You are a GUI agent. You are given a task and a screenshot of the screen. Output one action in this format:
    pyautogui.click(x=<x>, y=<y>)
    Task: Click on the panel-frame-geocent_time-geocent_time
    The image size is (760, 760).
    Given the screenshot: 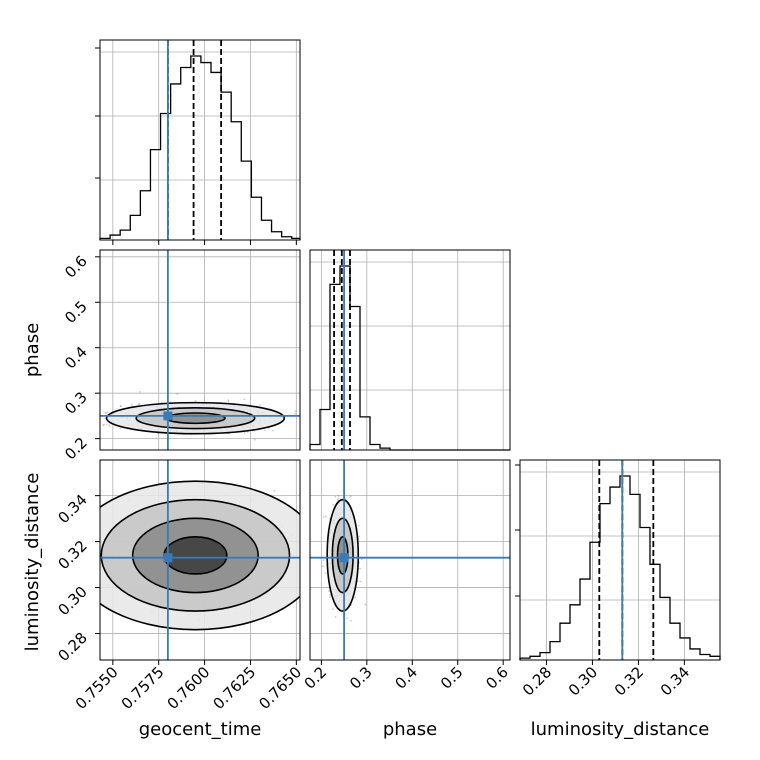 What is the action you would take?
    pyautogui.click(x=200, y=140)
    